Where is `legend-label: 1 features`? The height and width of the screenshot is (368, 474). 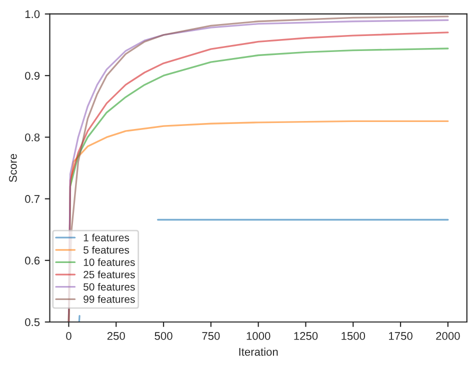
legend-label: 1 features is located at coordinates (107, 238).